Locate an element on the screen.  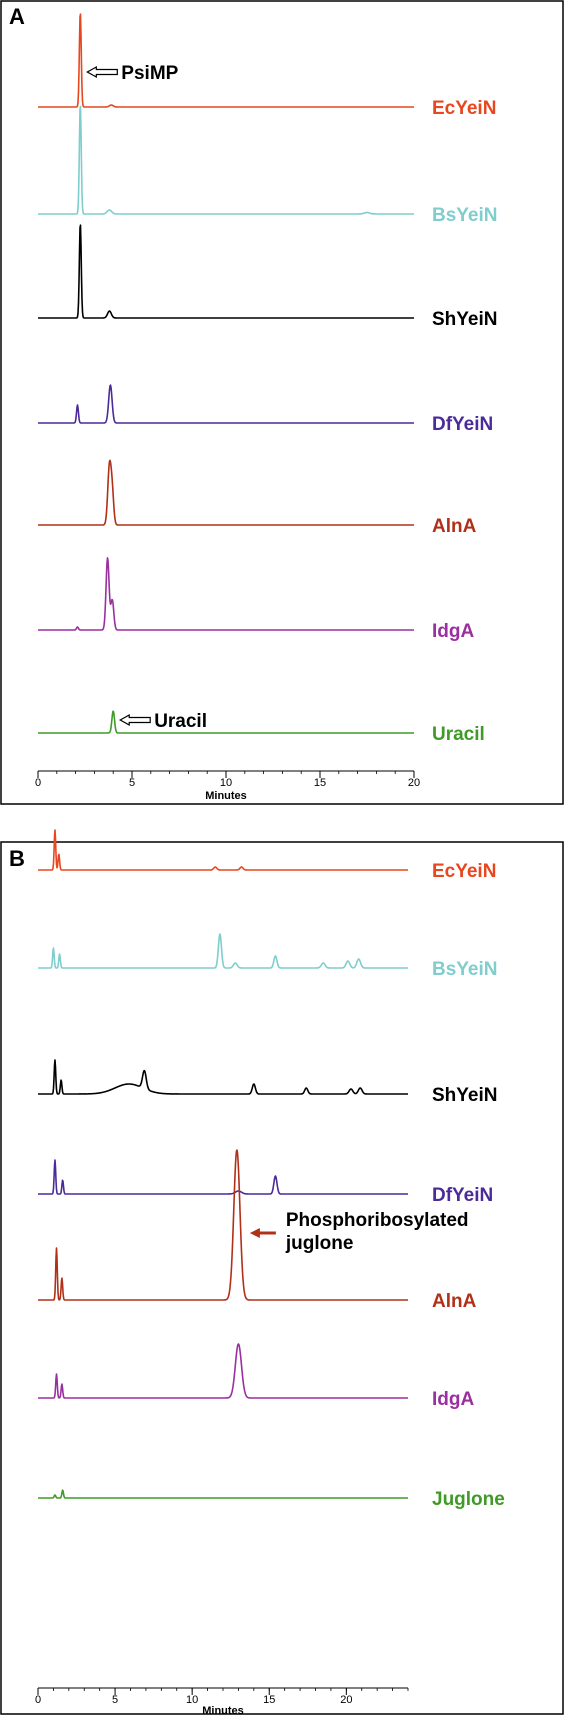
annotation-label: juglone is located at coordinates (319, 1243).